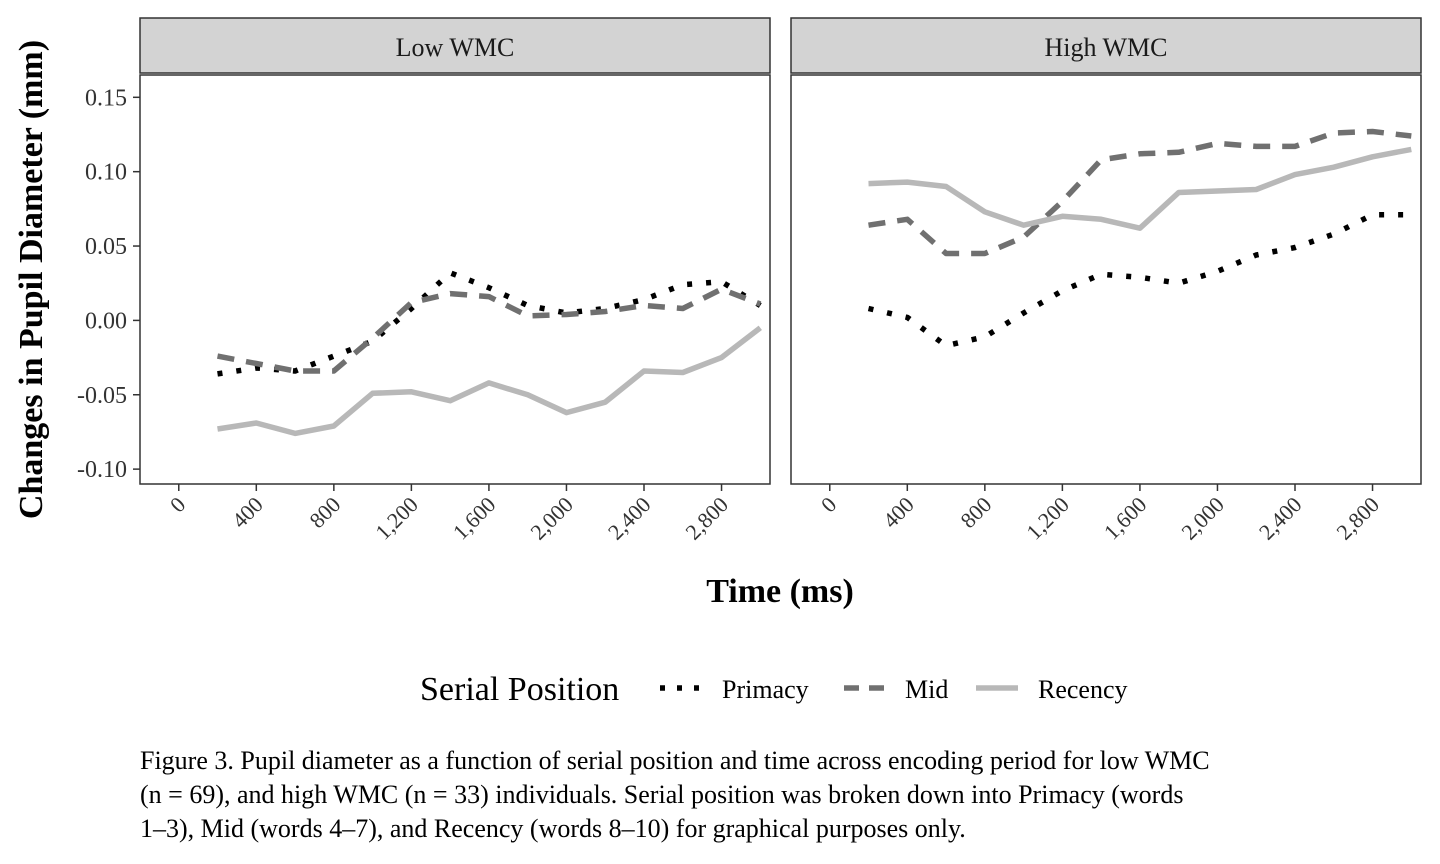  I want to click on y-axis-title: Changes in Pupil Diameter (mm), so click(31, 279).